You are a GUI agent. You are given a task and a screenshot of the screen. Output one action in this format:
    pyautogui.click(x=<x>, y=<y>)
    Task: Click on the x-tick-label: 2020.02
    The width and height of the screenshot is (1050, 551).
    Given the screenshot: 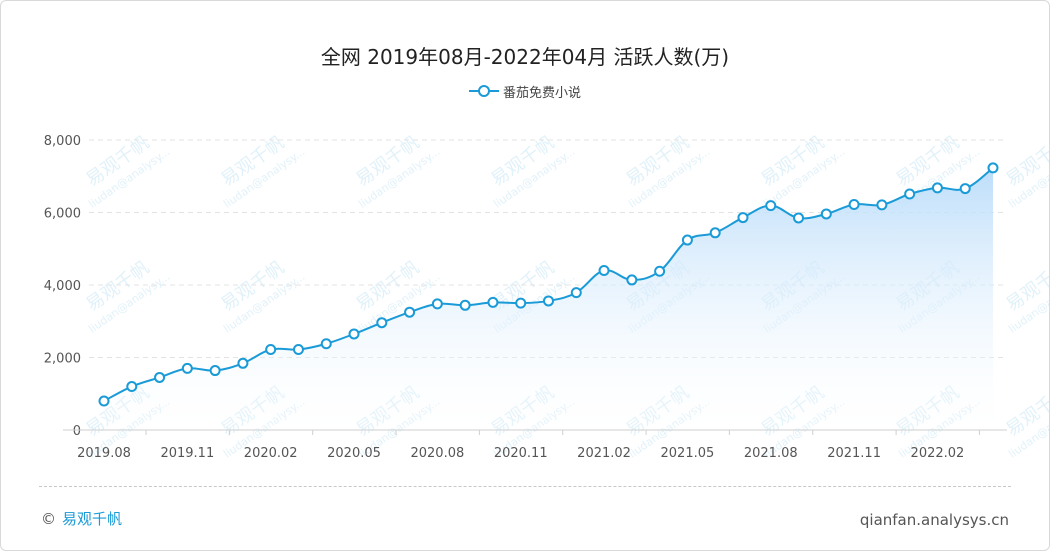 What is the action you would take?
    pyautogui.click(x=271, y=453)
    